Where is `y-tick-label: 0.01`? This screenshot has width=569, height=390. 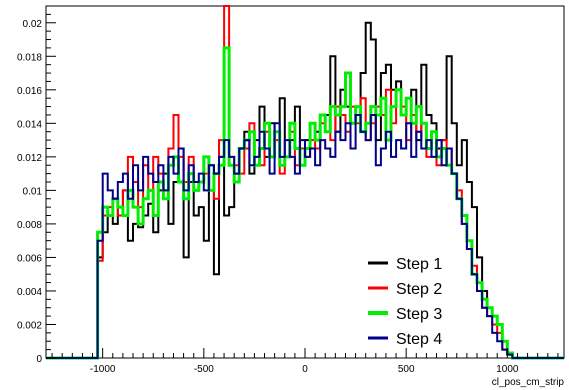
y-tick-label: 0.01 is located at coordinates (33, 191).